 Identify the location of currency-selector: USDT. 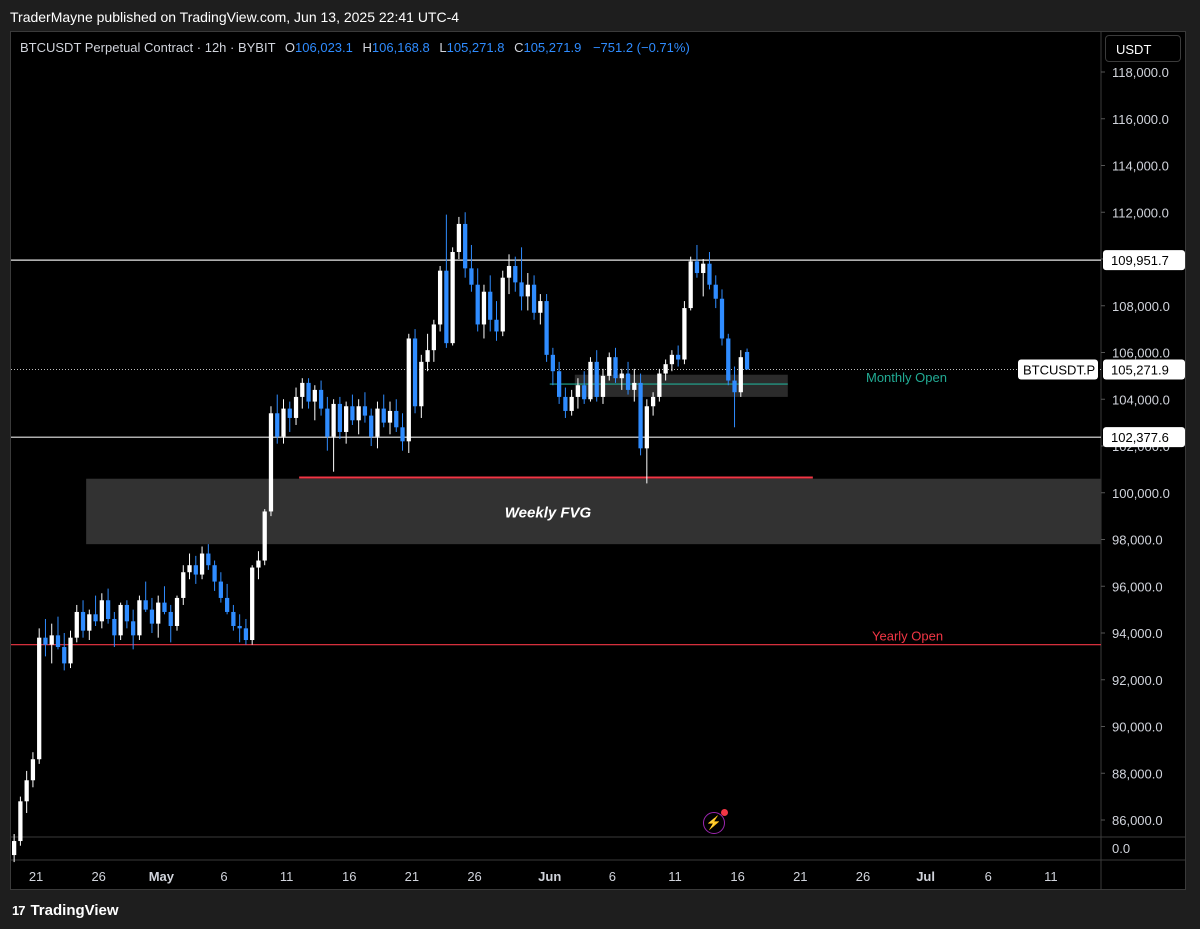
(1143, 48).